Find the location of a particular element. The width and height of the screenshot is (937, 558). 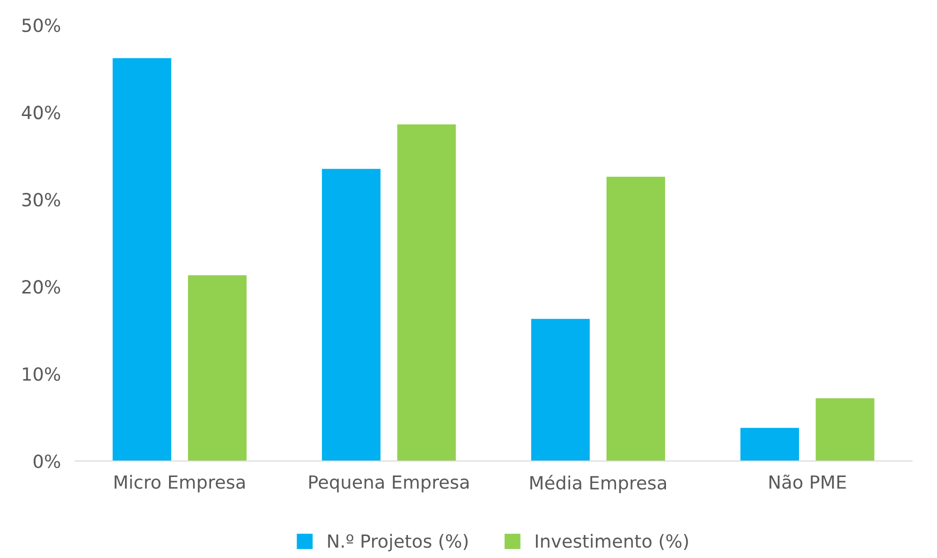

legend-label: Investimento (%) is located at coordinates (612, 542).